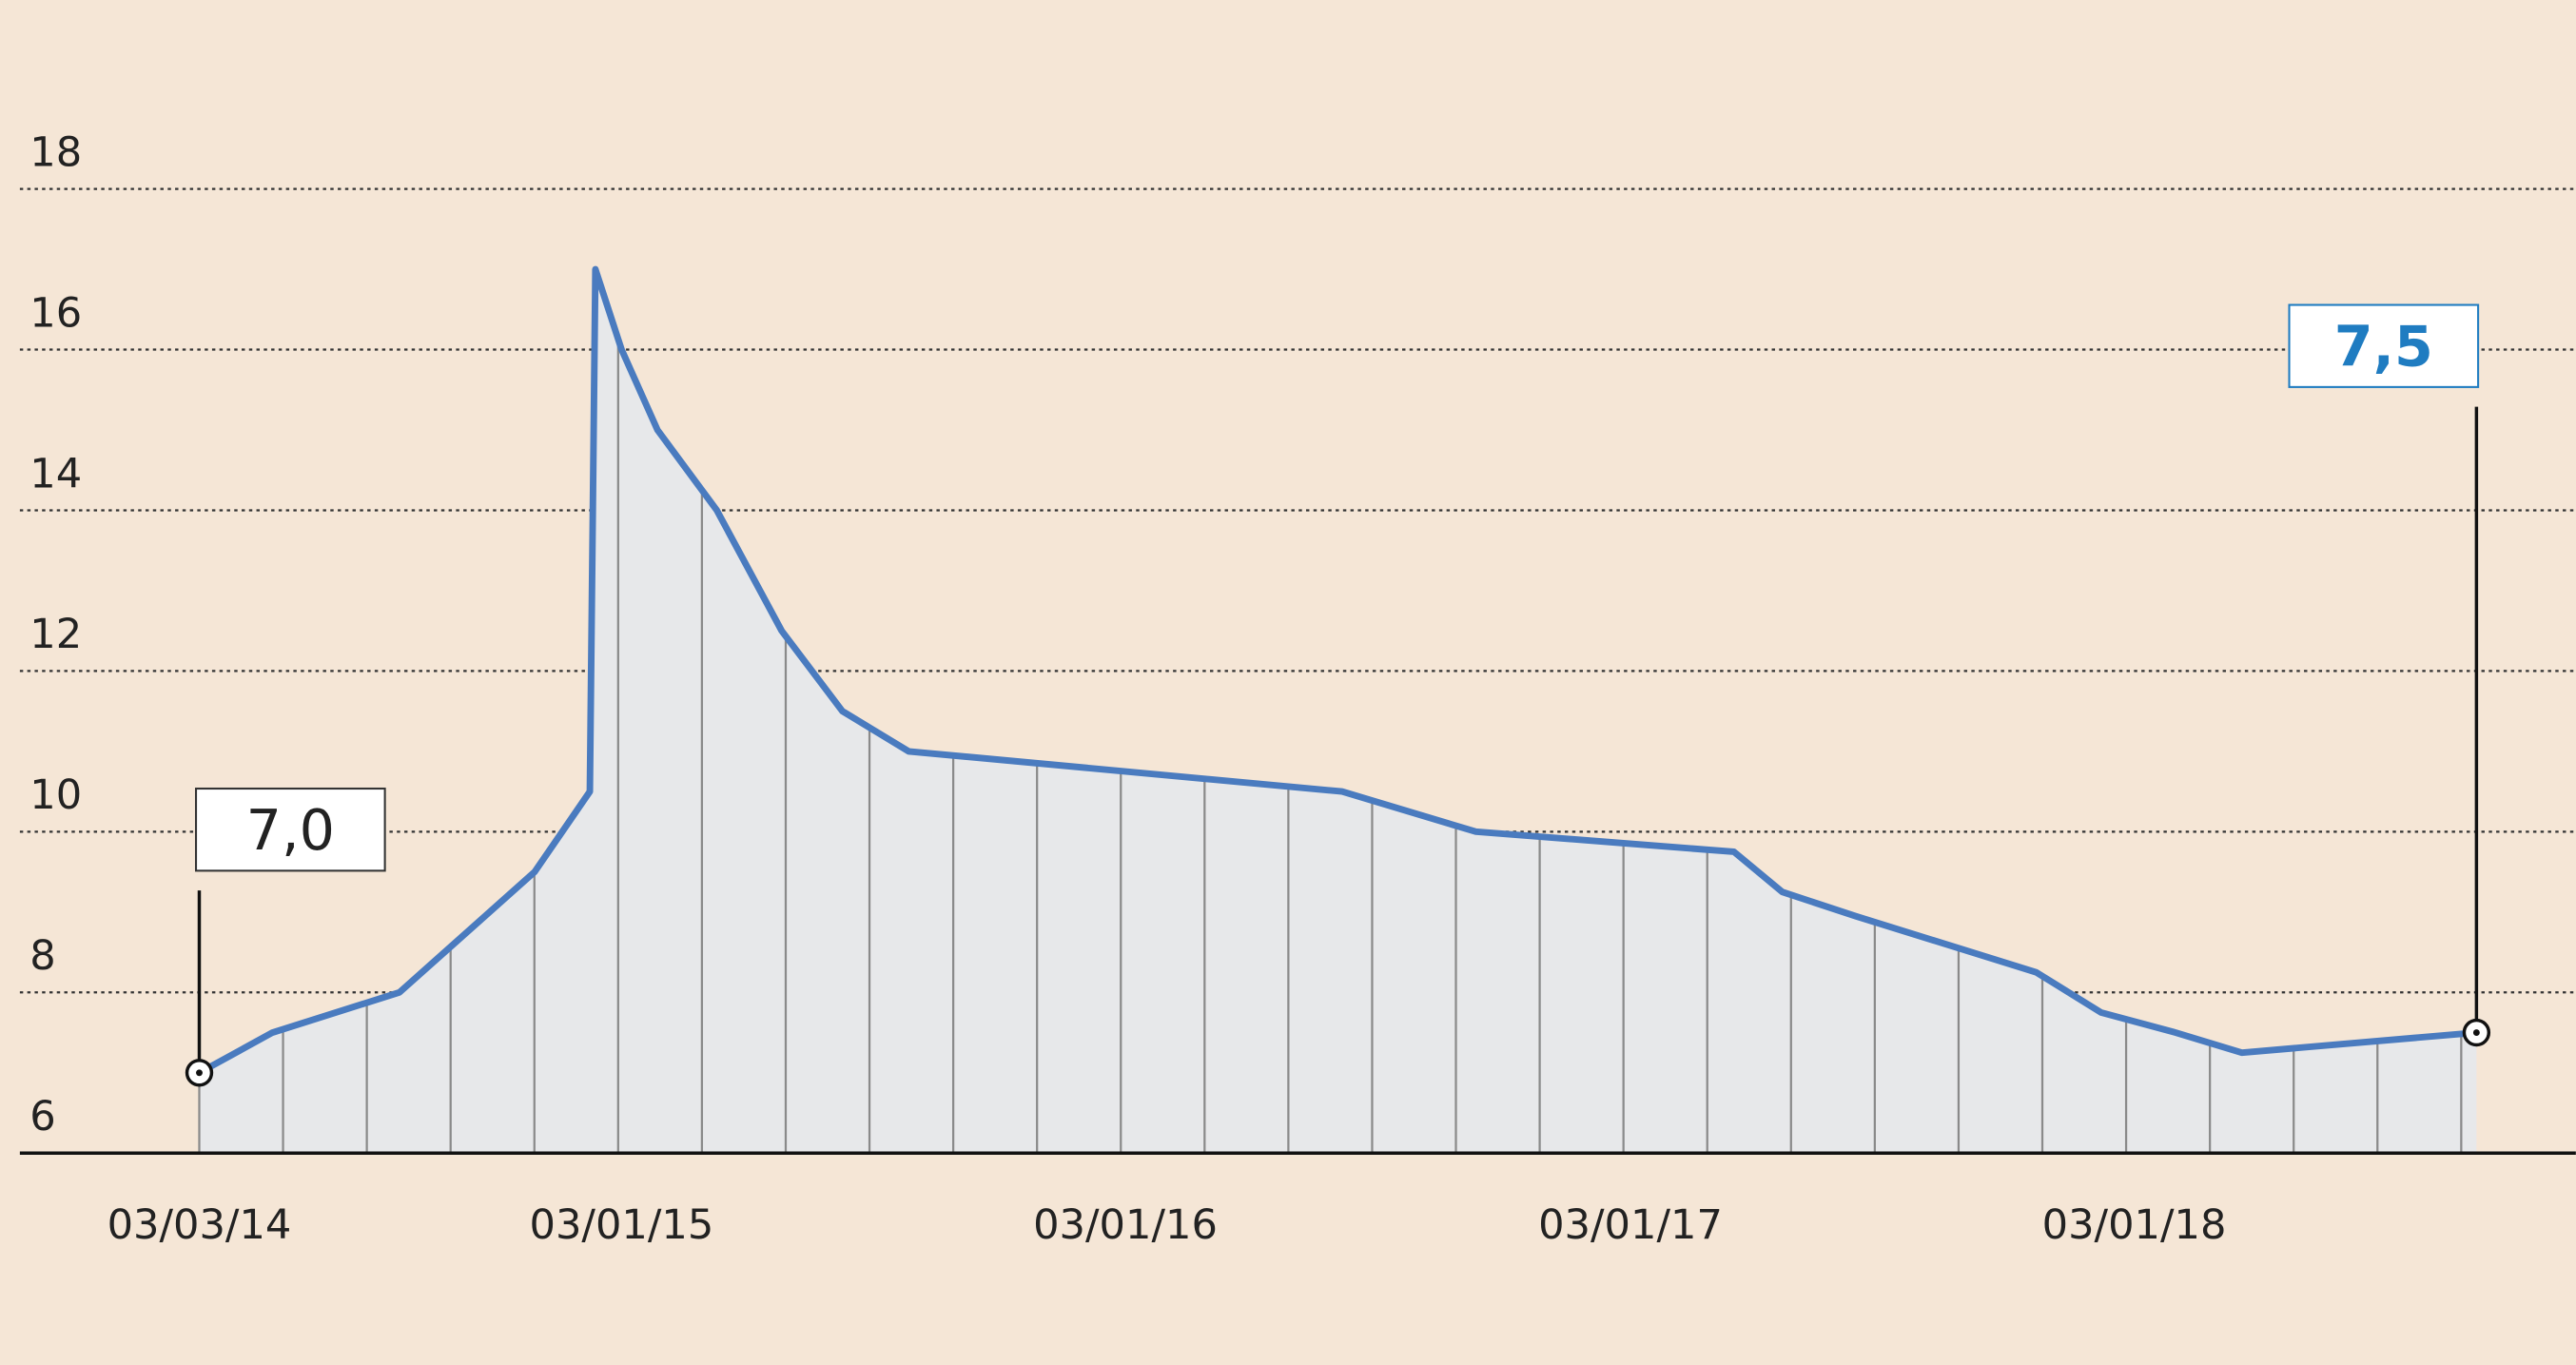  Describe the element at coordinates (56, 795) in the screenshot. I see `y-tick-label: 10` at that location.